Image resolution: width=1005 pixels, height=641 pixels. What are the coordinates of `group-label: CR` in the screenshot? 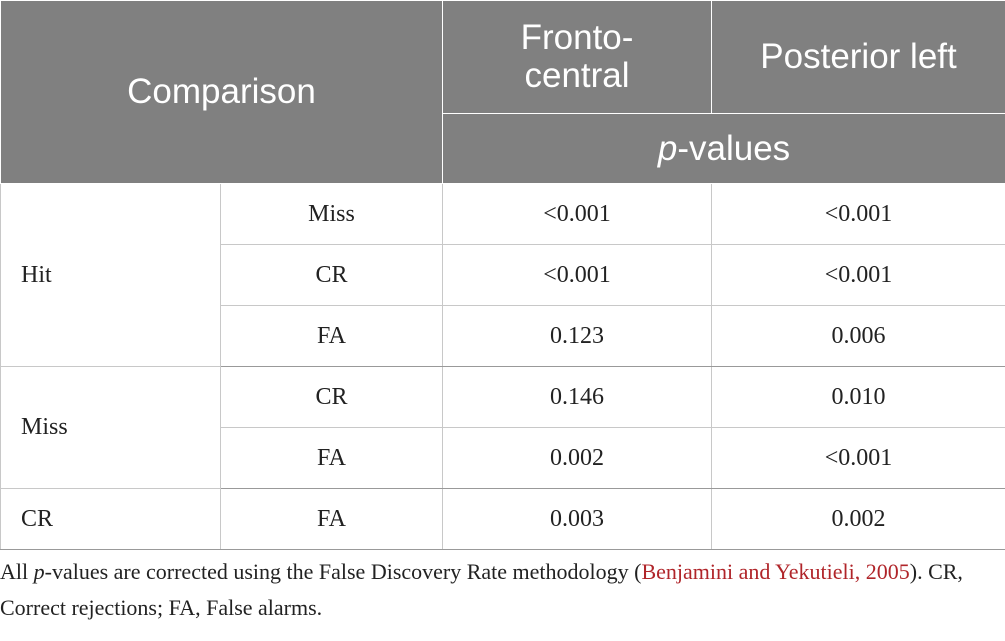 It's located at (110, 519).